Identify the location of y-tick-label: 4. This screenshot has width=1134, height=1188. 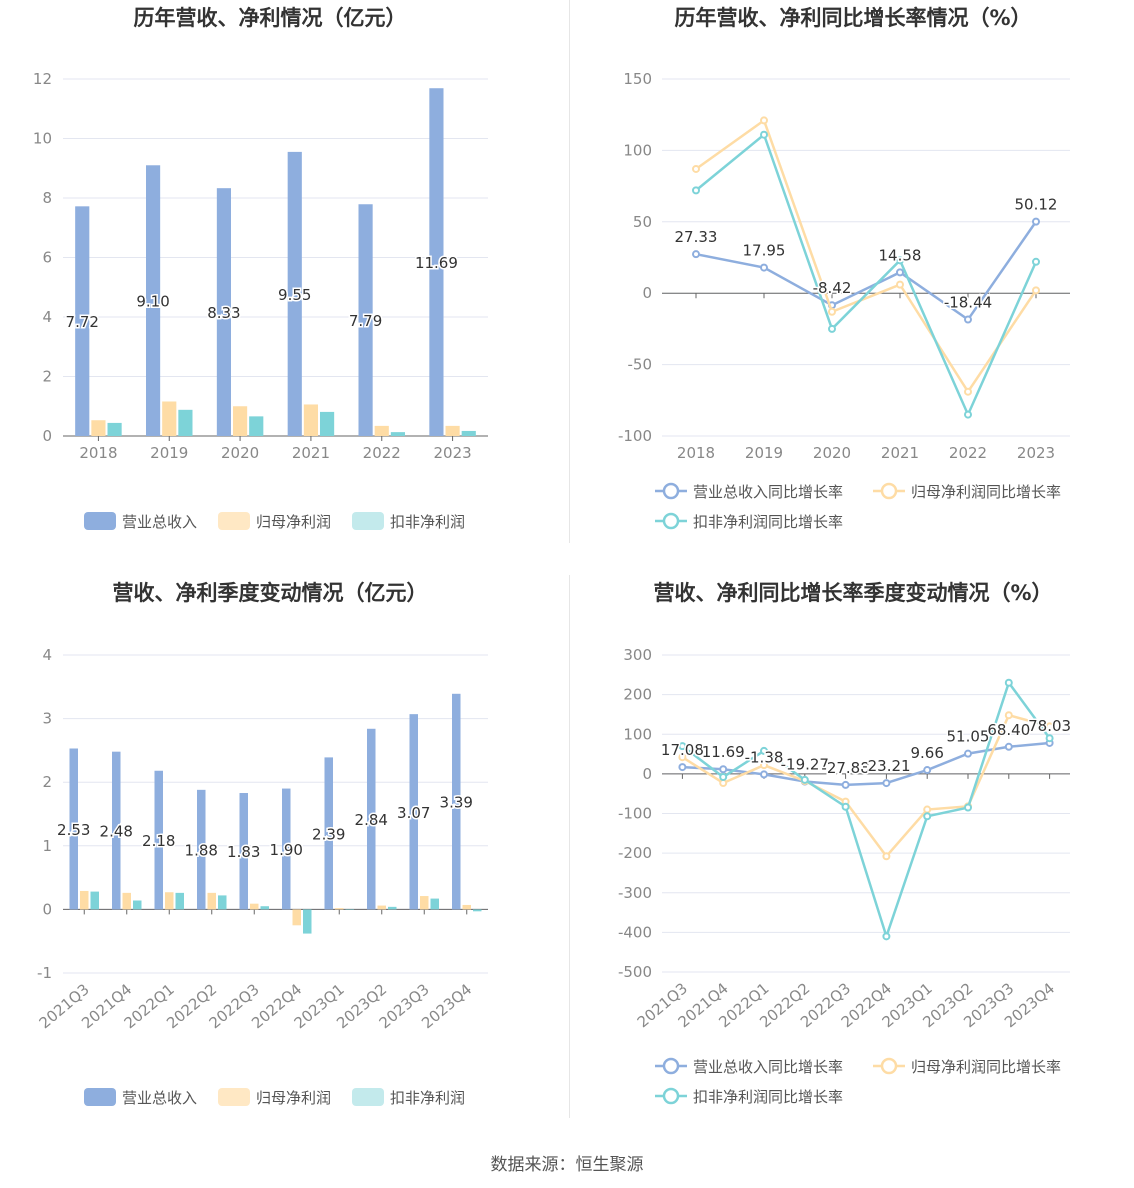
(47, 655).